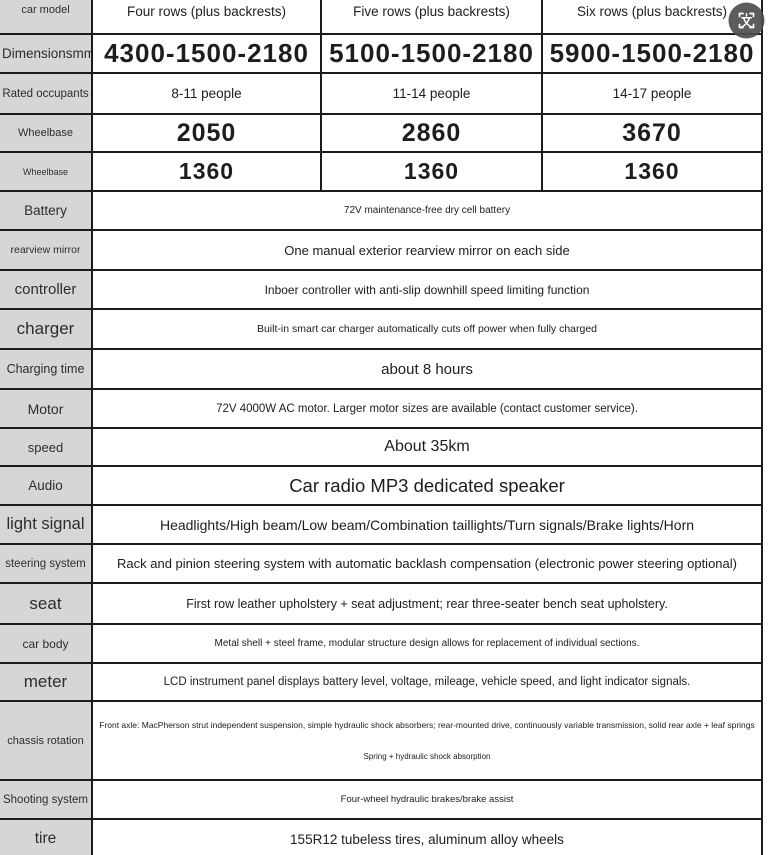  Describe the element at coordinates (46, 289) in the screenshot. I see `row-label: controller` at that location.